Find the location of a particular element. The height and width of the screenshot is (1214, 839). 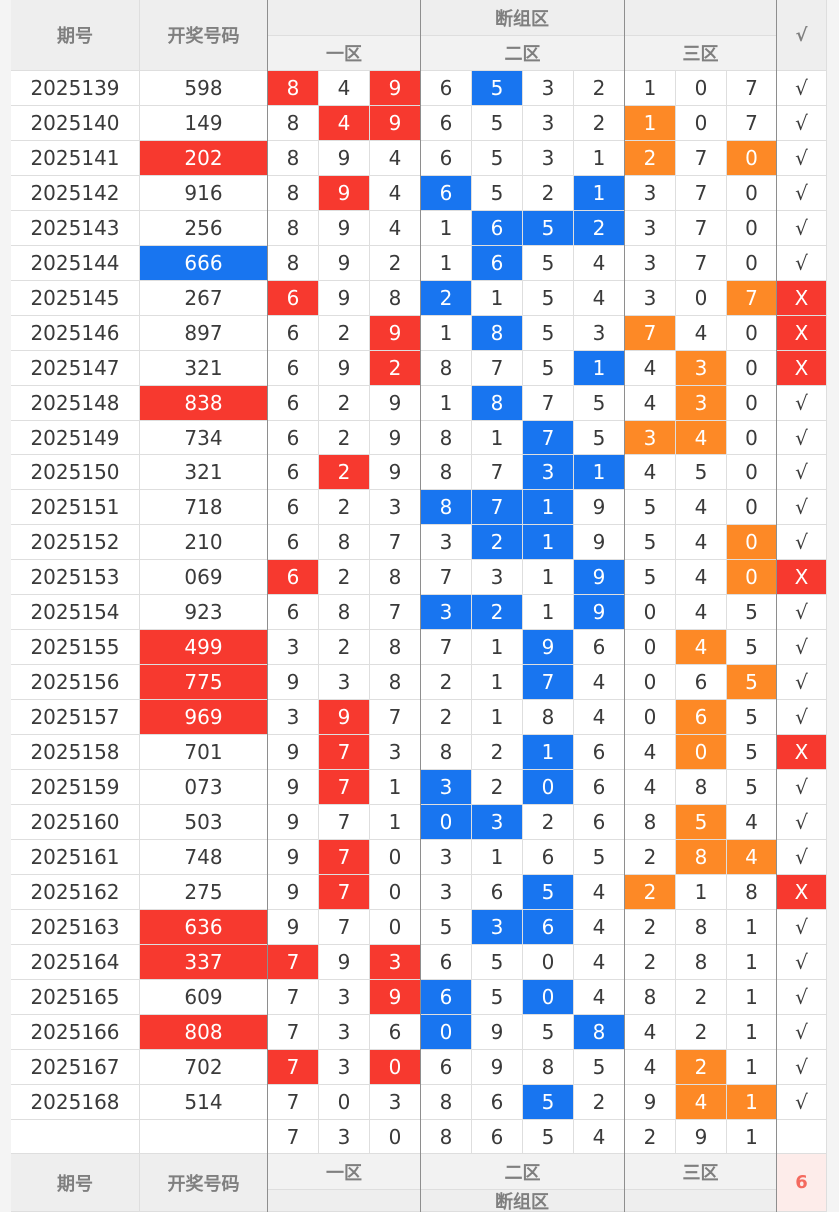

draw-number-cell: 718 is located at coordinates (204, 507).